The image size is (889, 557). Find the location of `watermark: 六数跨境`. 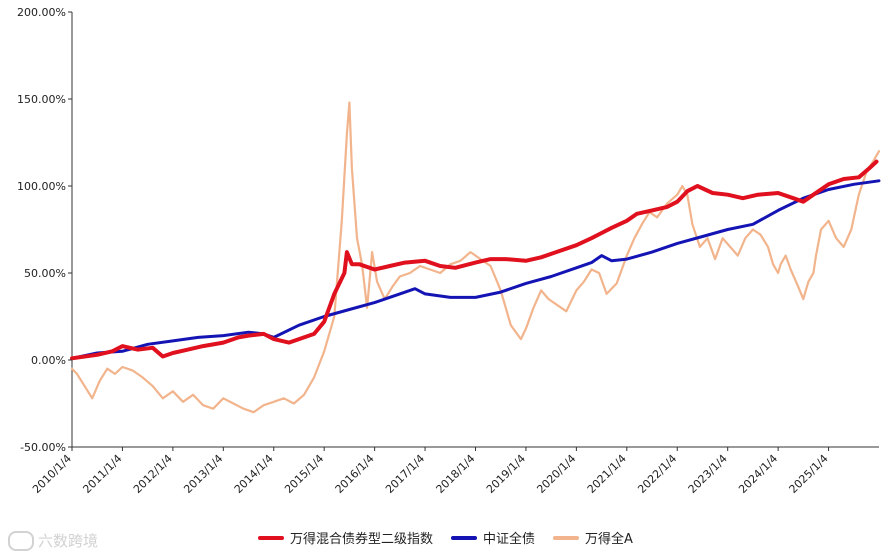

watermark: 六数跨境 is located at coordinates (53, 540).